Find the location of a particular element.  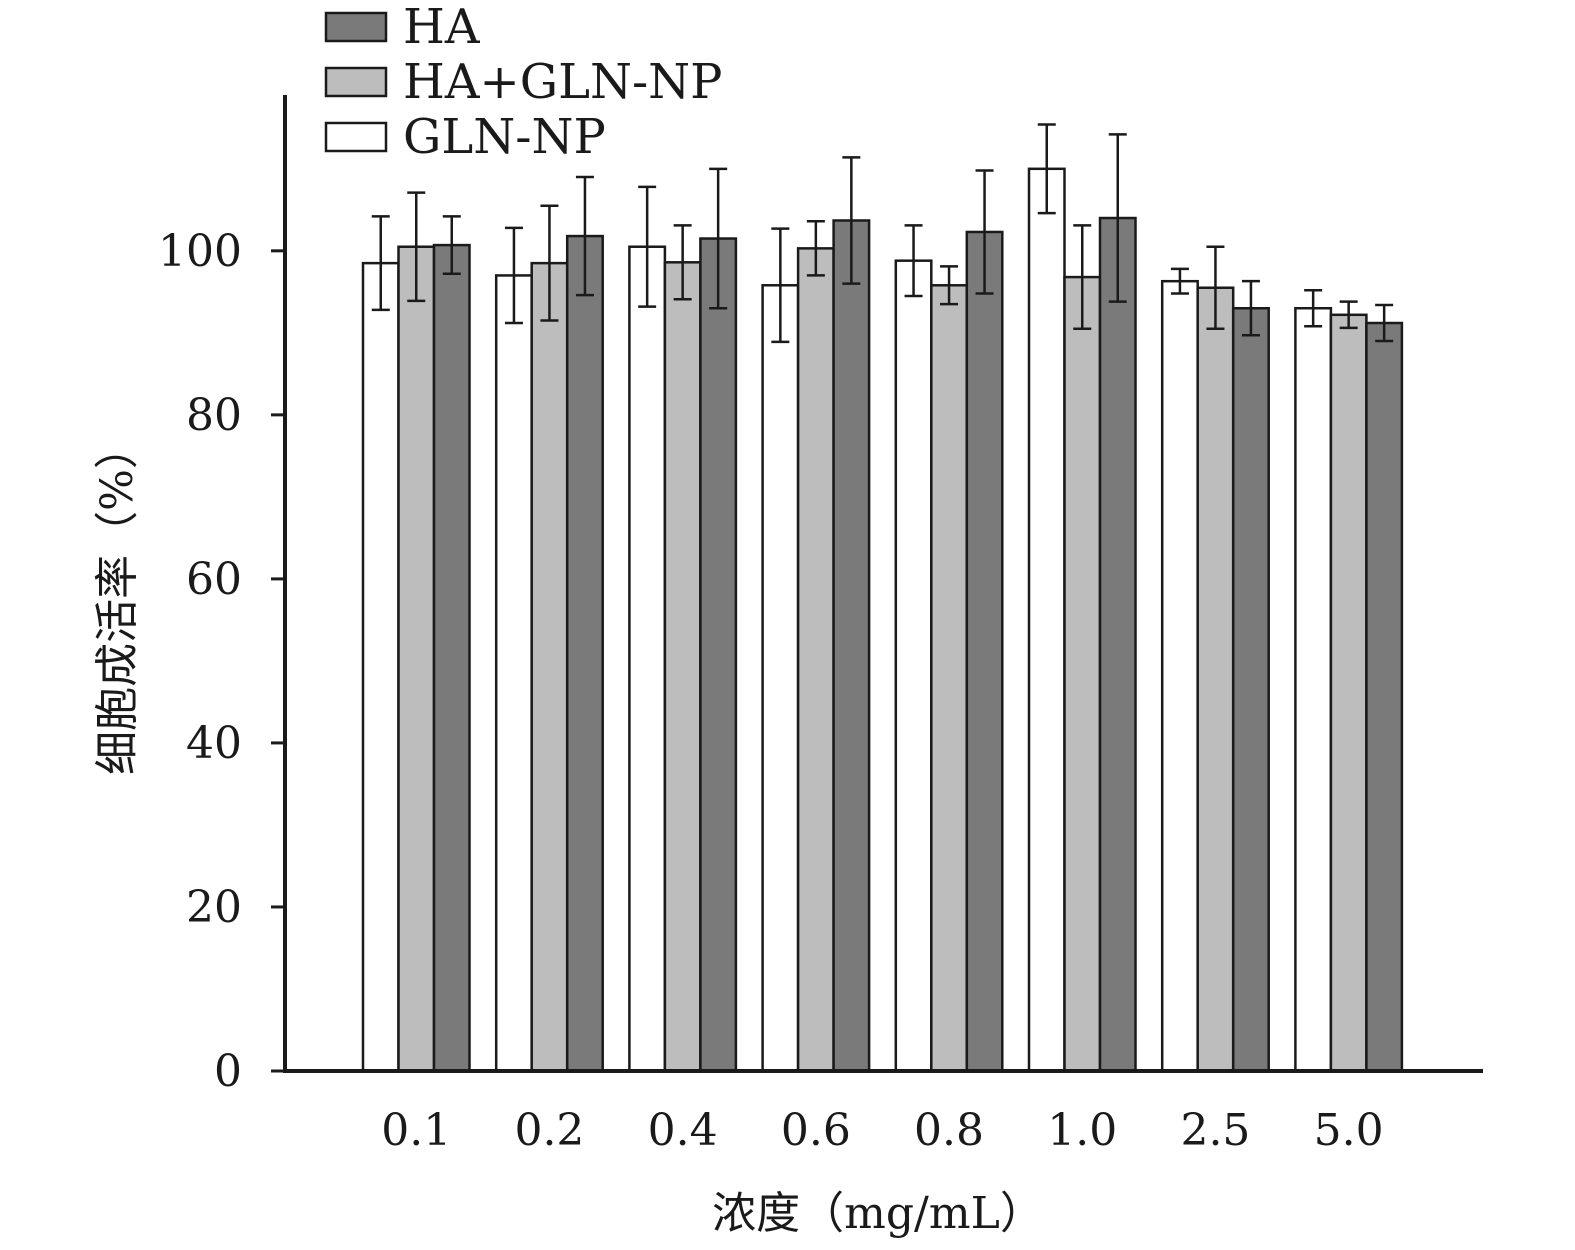

y-tick-label: 80 is located at coordinates (214, 415).